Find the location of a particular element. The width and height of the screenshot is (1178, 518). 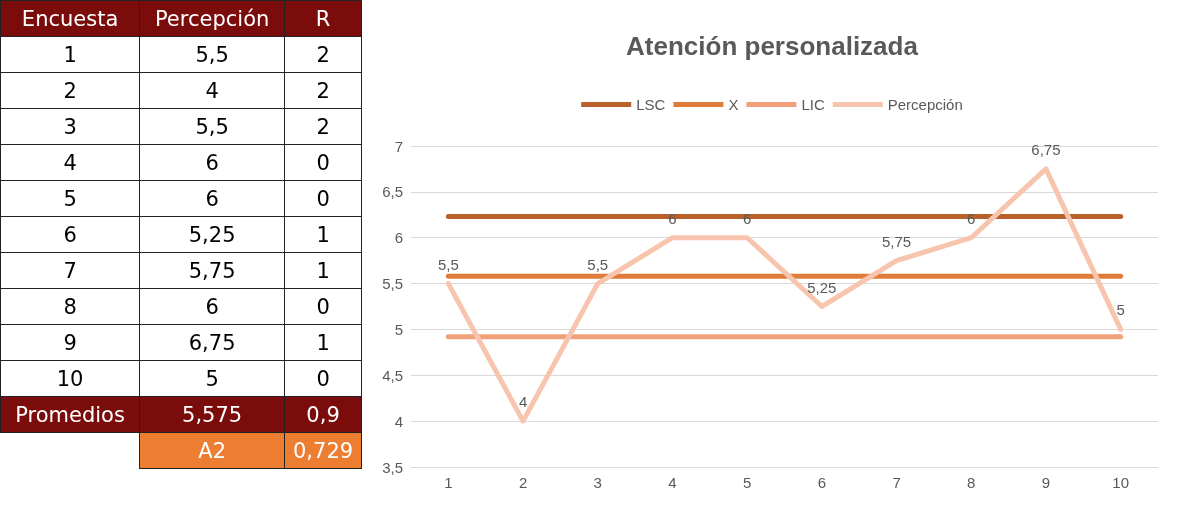

y-tick-label: 3,5 is located at coordinates (392, 467).